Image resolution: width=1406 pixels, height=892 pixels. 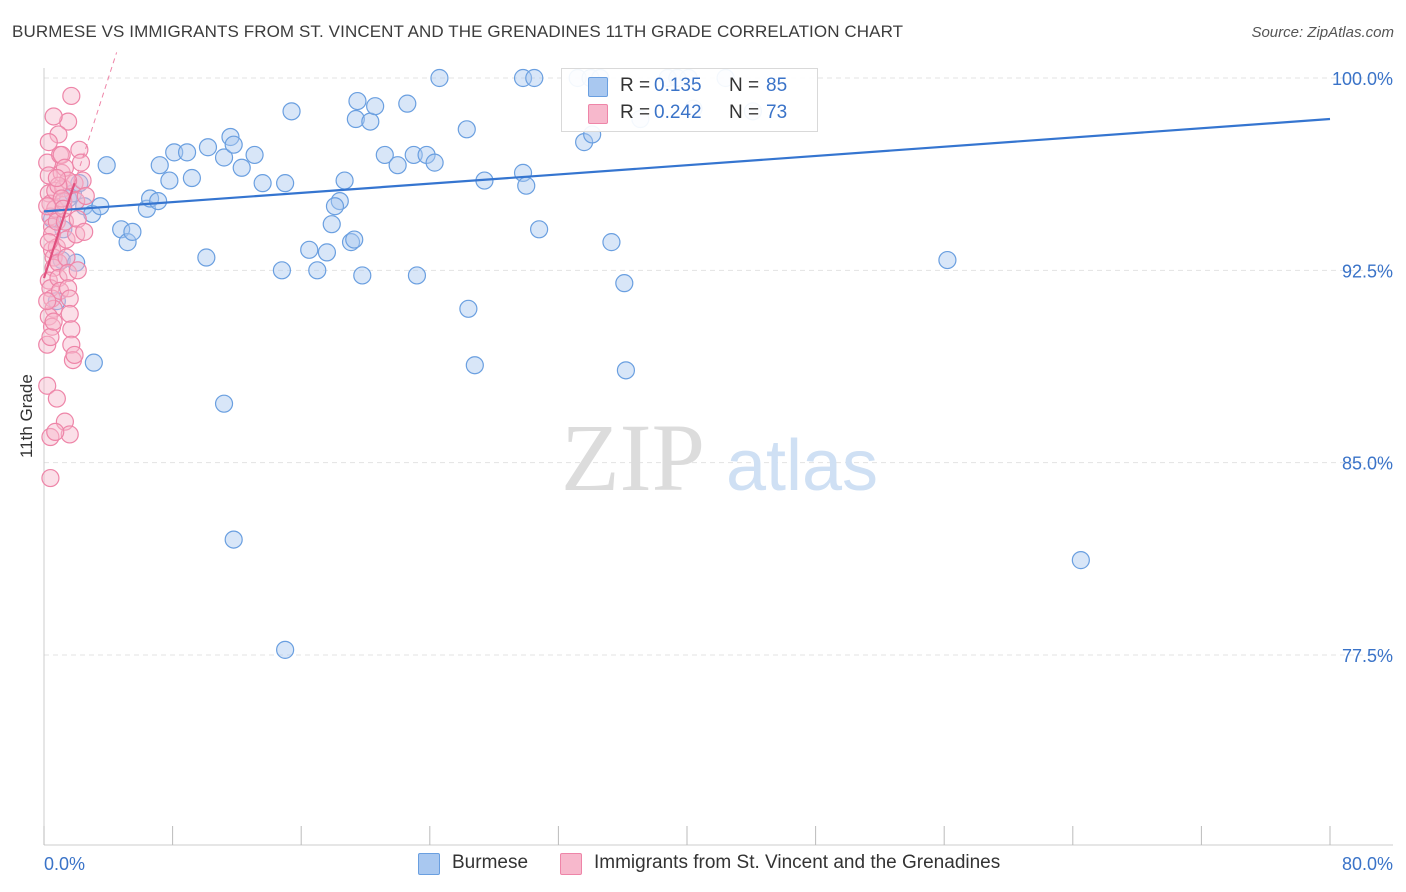 I want to click on y-tick-labels: 77.5% 85.0% 92.5% 100.0%, so click(x=1362, y=367).